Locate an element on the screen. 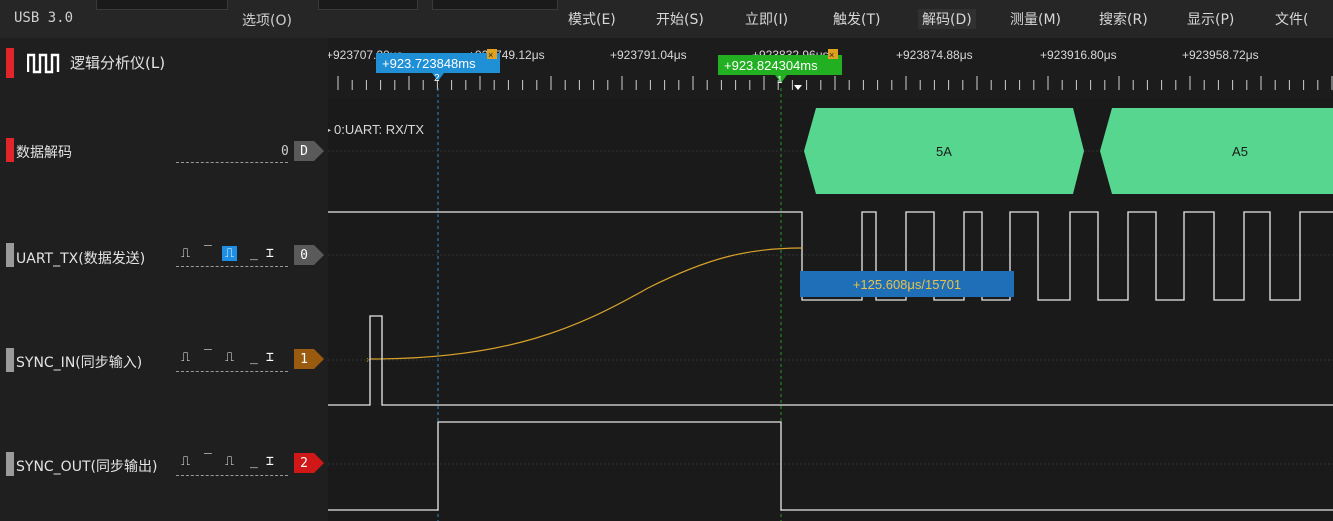 This screenshot has width=1333, height=521. sync-in-signal is located at coordinates (830, 360).